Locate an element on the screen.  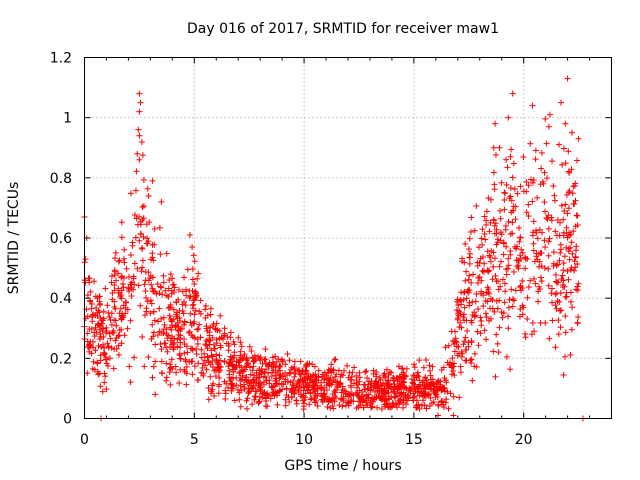
y-tick-label: 0.4 is located at coordinates (61, 299).